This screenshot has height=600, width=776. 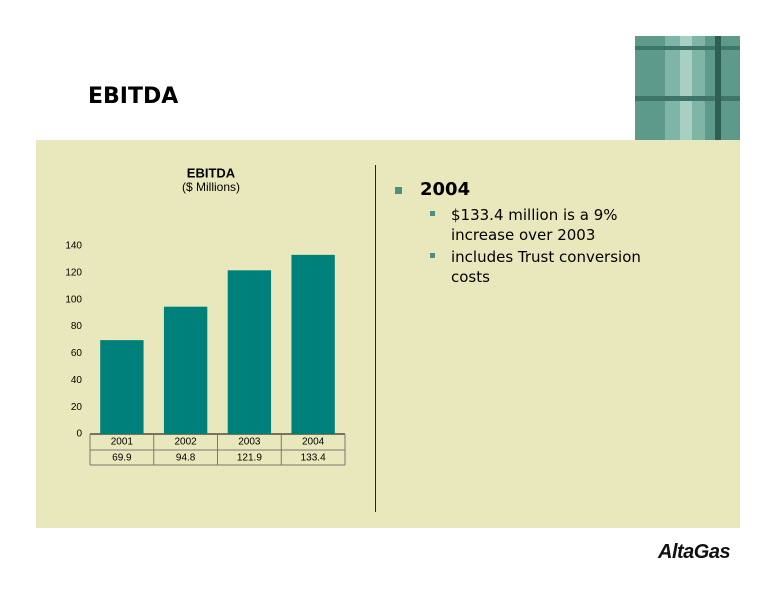 I want to click on y-tick-label: 20, so click(x=77, y=407).